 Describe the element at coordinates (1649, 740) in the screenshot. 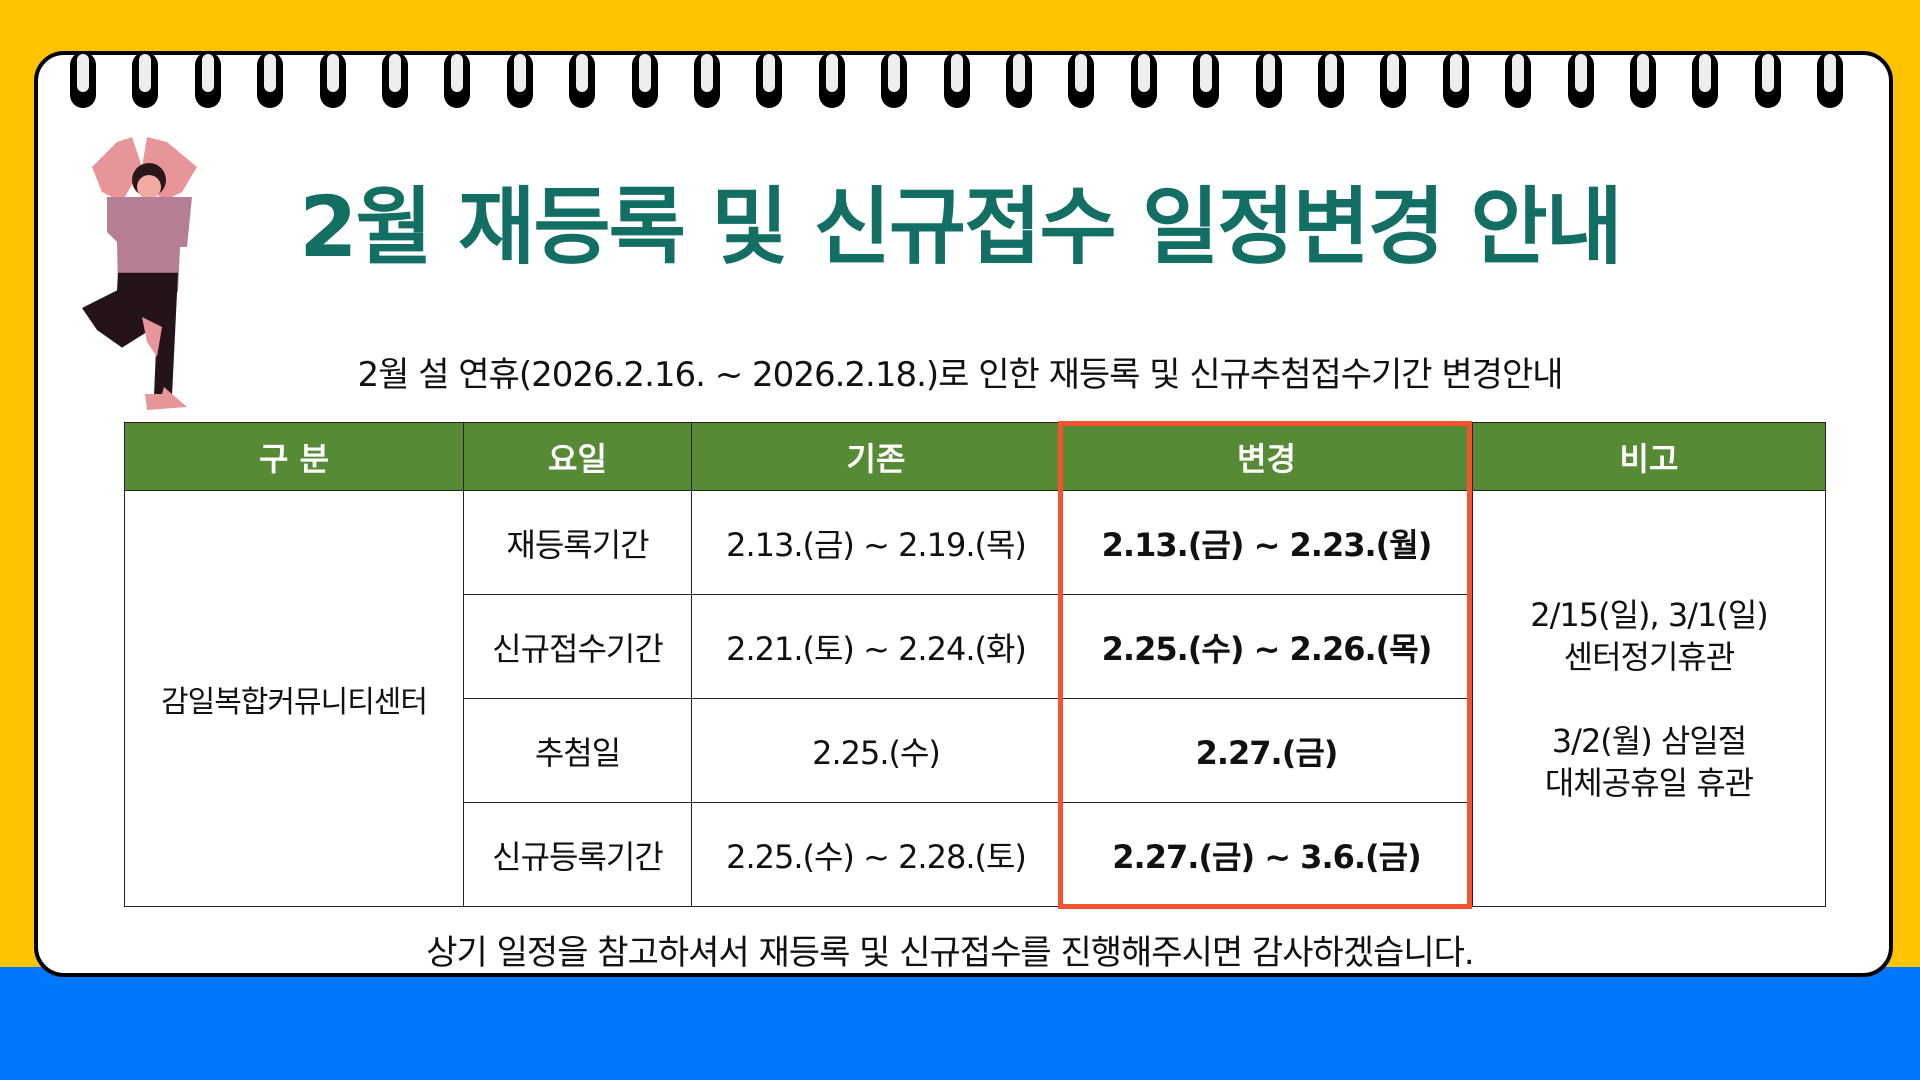

I see `note-line: 3/2(월) 삼일절` at that location.